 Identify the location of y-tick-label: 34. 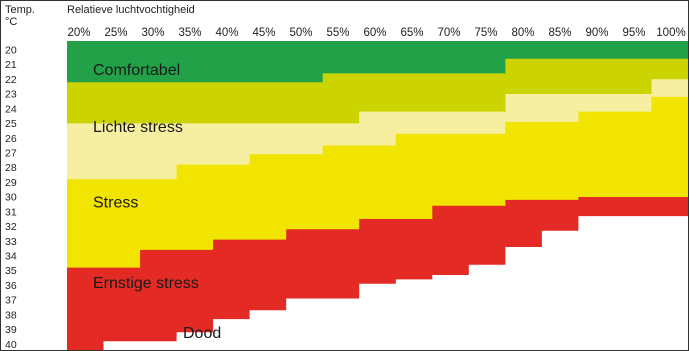
(11, 257).